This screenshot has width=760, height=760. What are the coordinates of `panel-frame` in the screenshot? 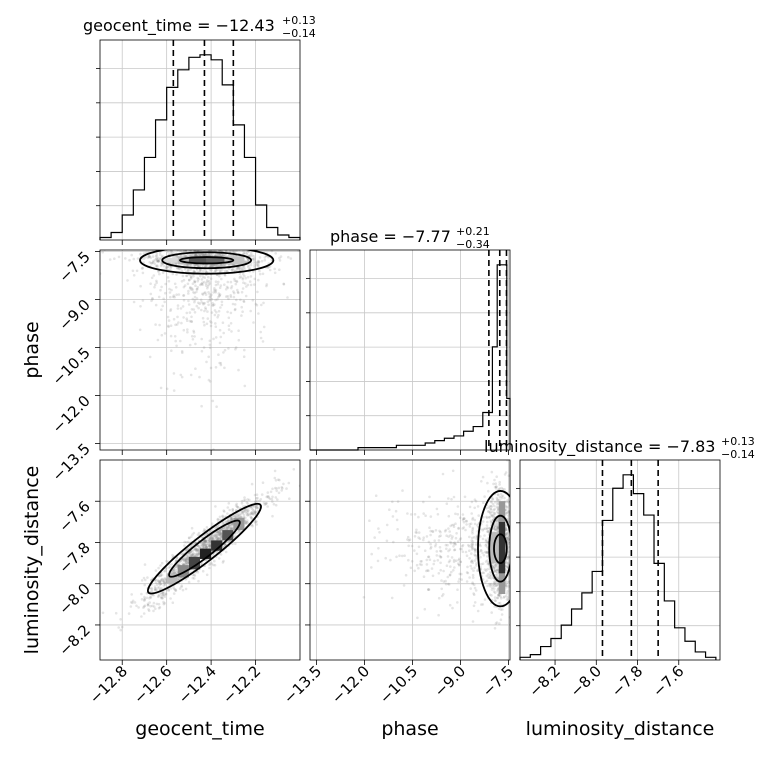 It's located at (620, 560).